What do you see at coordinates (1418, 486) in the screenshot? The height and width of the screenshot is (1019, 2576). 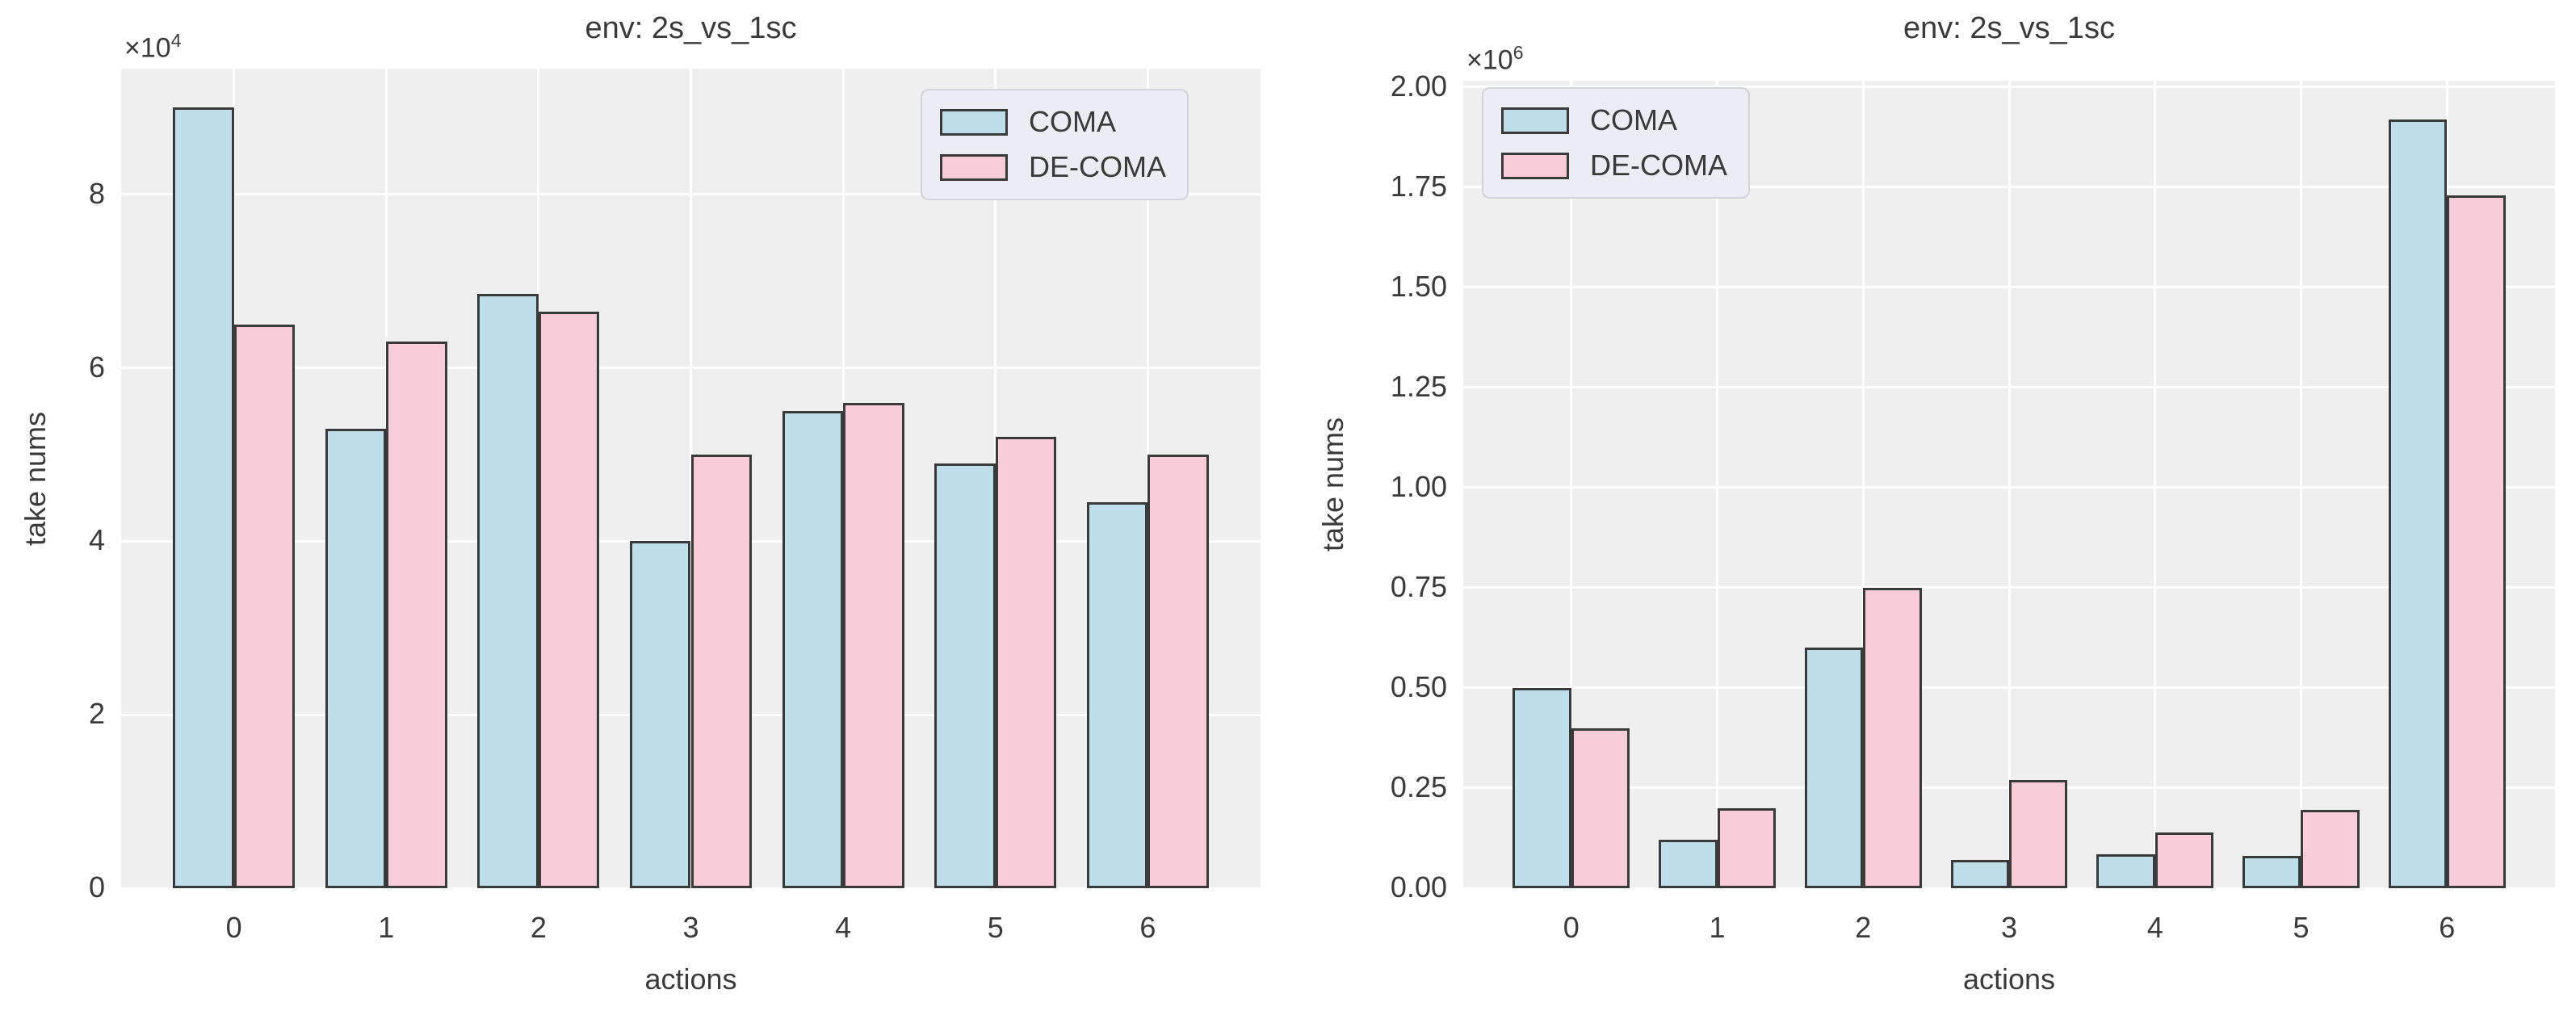 I see `y-tick-label: 1.00` at bounding box center [1418, 486].